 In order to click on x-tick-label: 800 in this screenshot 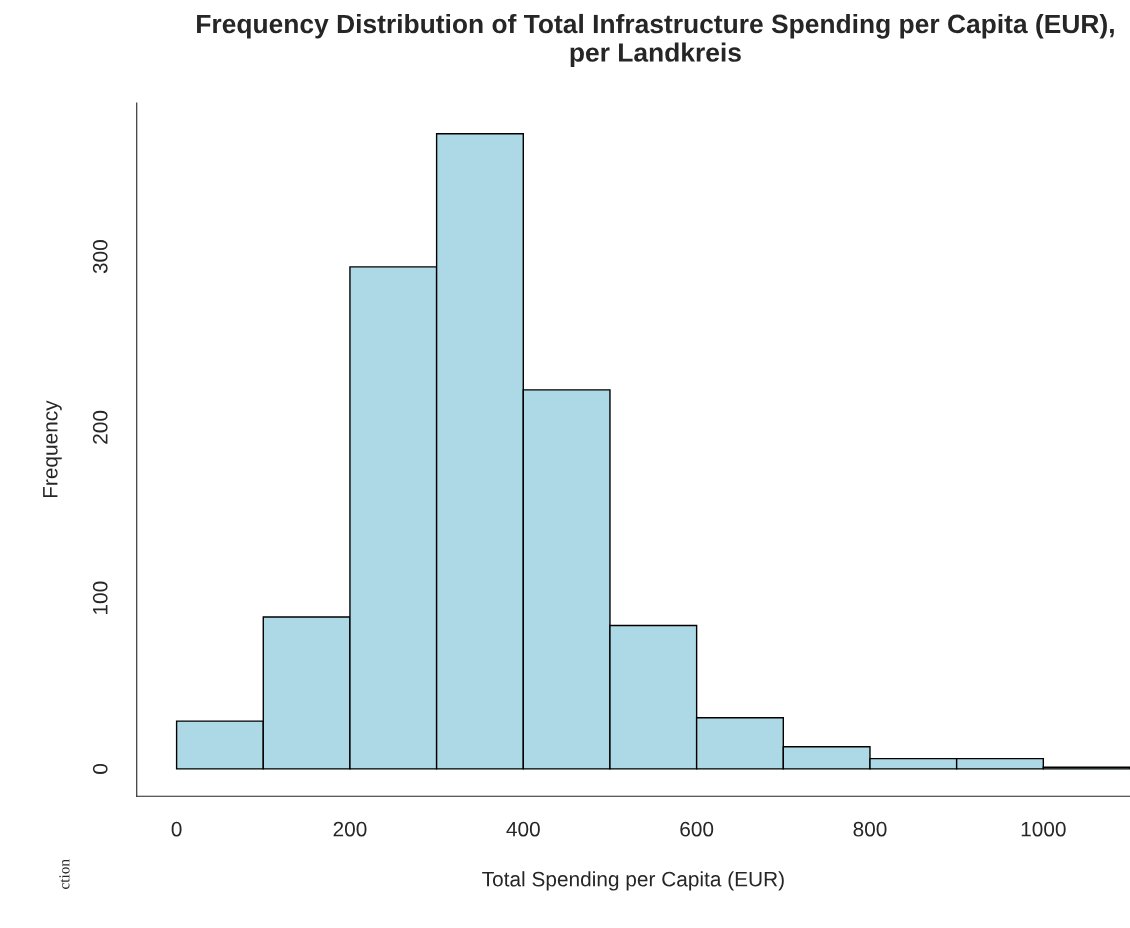, I will do `click(870, 829)`.